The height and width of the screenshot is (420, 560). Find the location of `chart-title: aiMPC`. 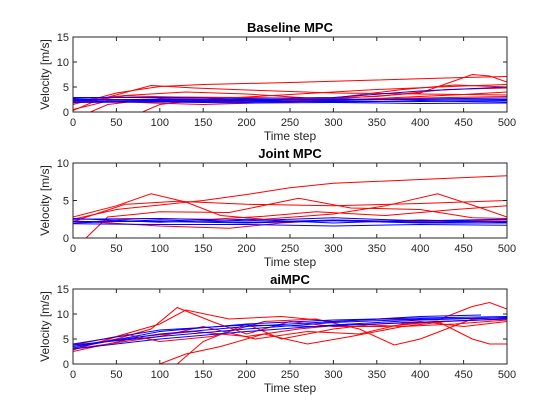

chart-title: aiMPC is located at coordinates (290, 279).